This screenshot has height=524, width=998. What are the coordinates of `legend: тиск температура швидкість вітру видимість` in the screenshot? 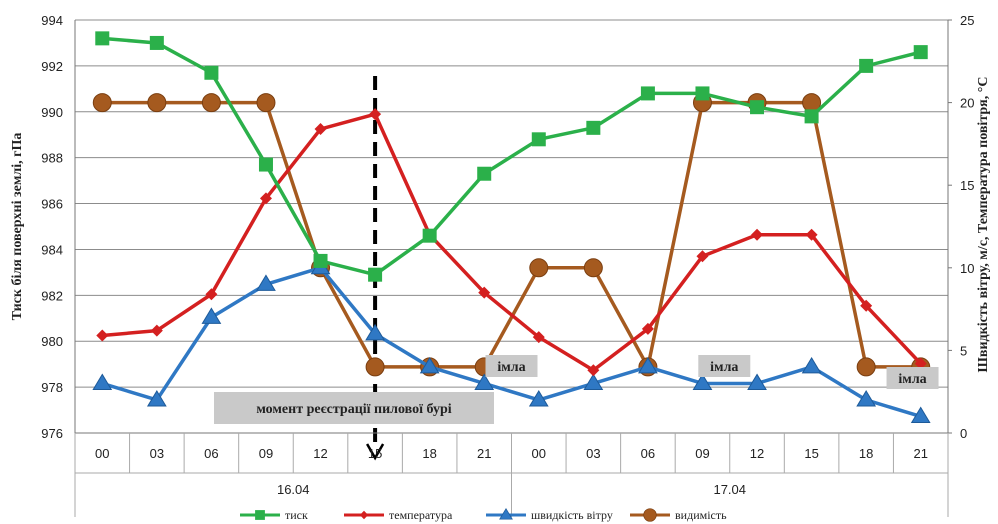 It's located at (483, 515).